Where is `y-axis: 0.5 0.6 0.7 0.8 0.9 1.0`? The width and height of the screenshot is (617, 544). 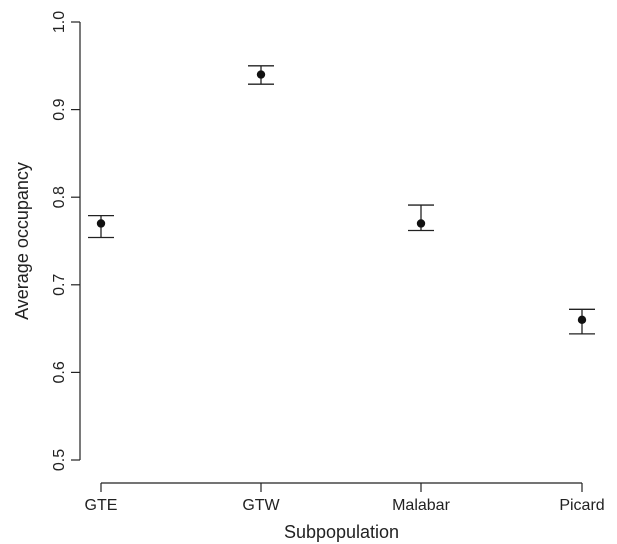 y-axis: 0.5 0.6 0.7 0.8 0.9 1.0 is located at coordinates (66, 241).